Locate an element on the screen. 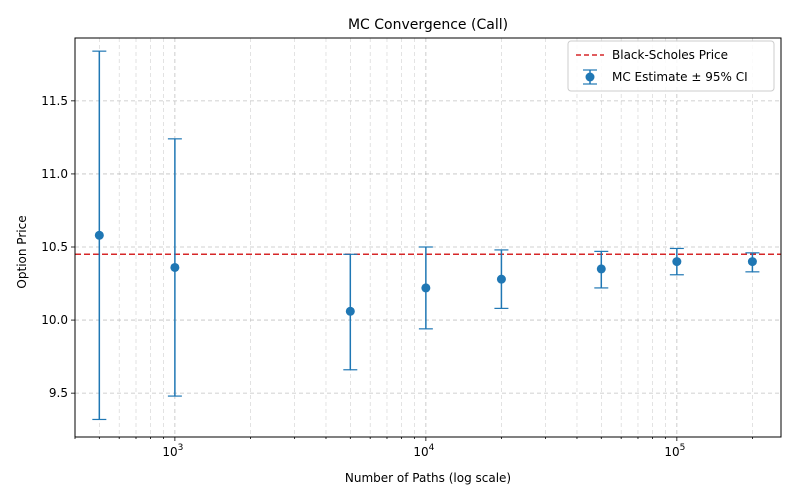 The image size is (796, 500). x-tick-label: 10⁵ is located at coordinates (674, 451).